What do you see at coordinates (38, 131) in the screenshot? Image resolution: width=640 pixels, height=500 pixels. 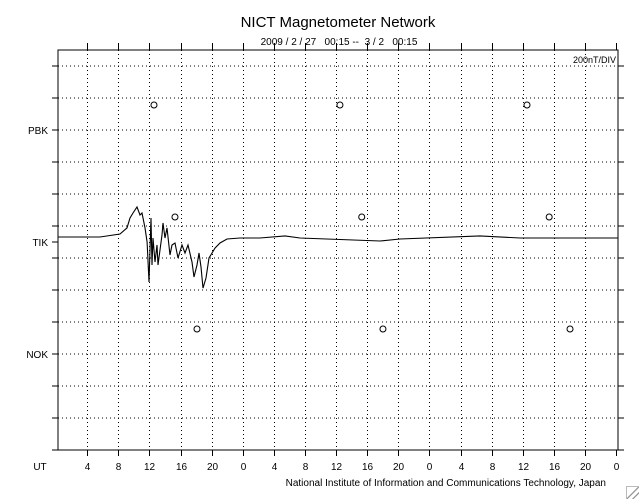 I see `station-label-pbk: PBK` at bounding box center [38, 131].